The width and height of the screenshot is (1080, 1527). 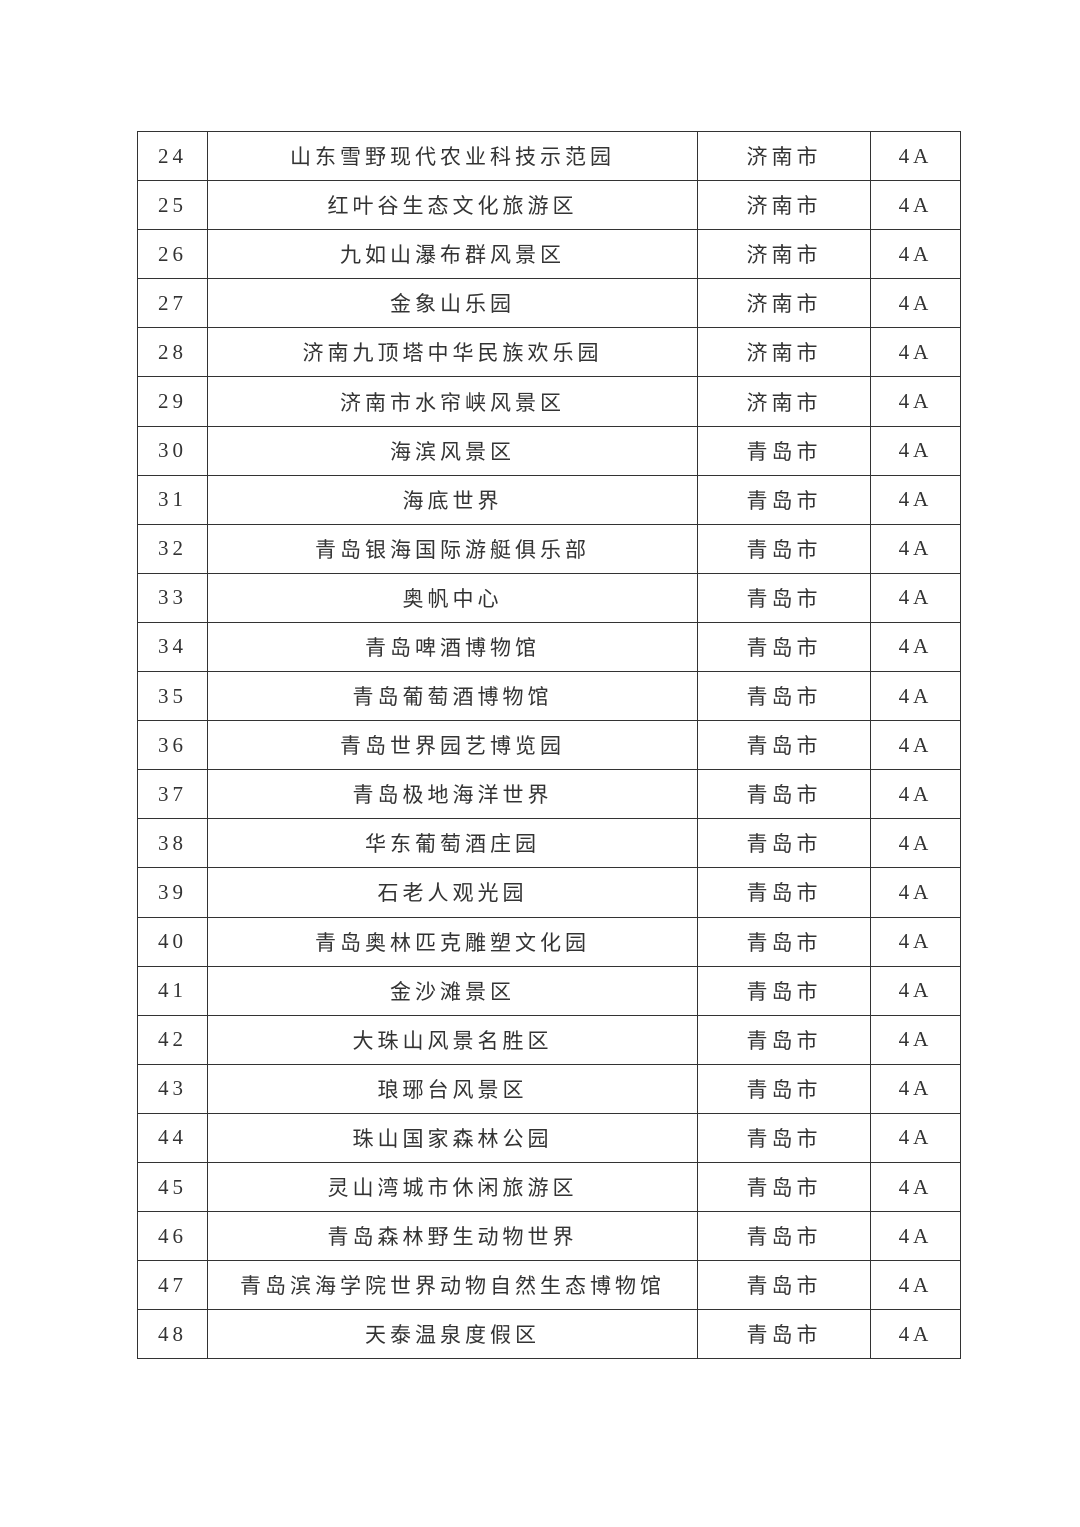 I want to click on table-row: 37 青岛极地海洋世界 青岛市 4A, so click(x=549, y=794).